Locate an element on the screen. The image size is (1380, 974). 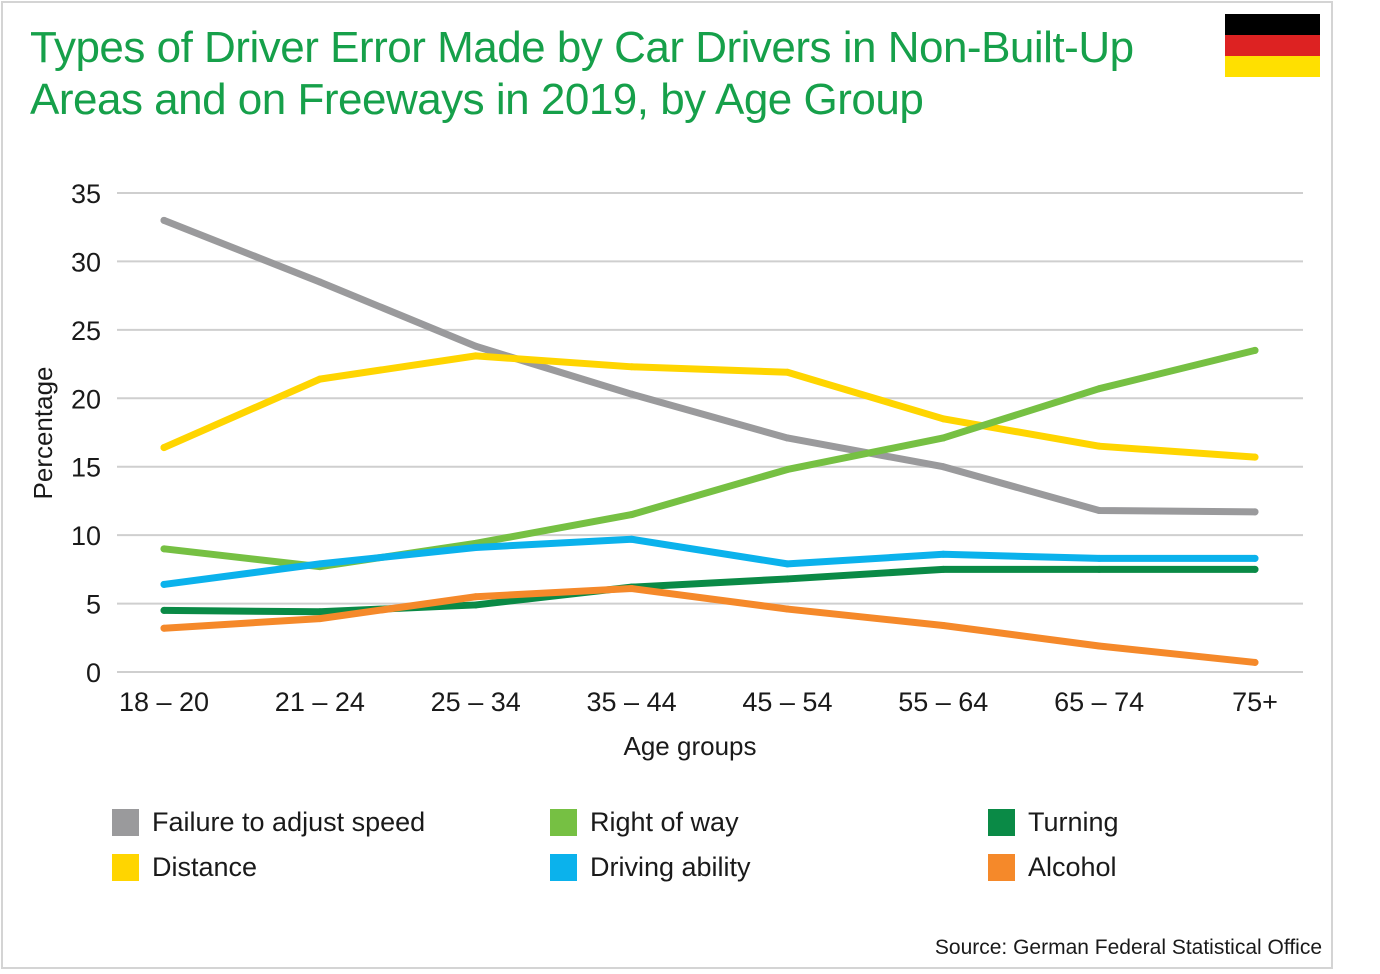
series-line-driving-ability is located at coordinates (709, 561).